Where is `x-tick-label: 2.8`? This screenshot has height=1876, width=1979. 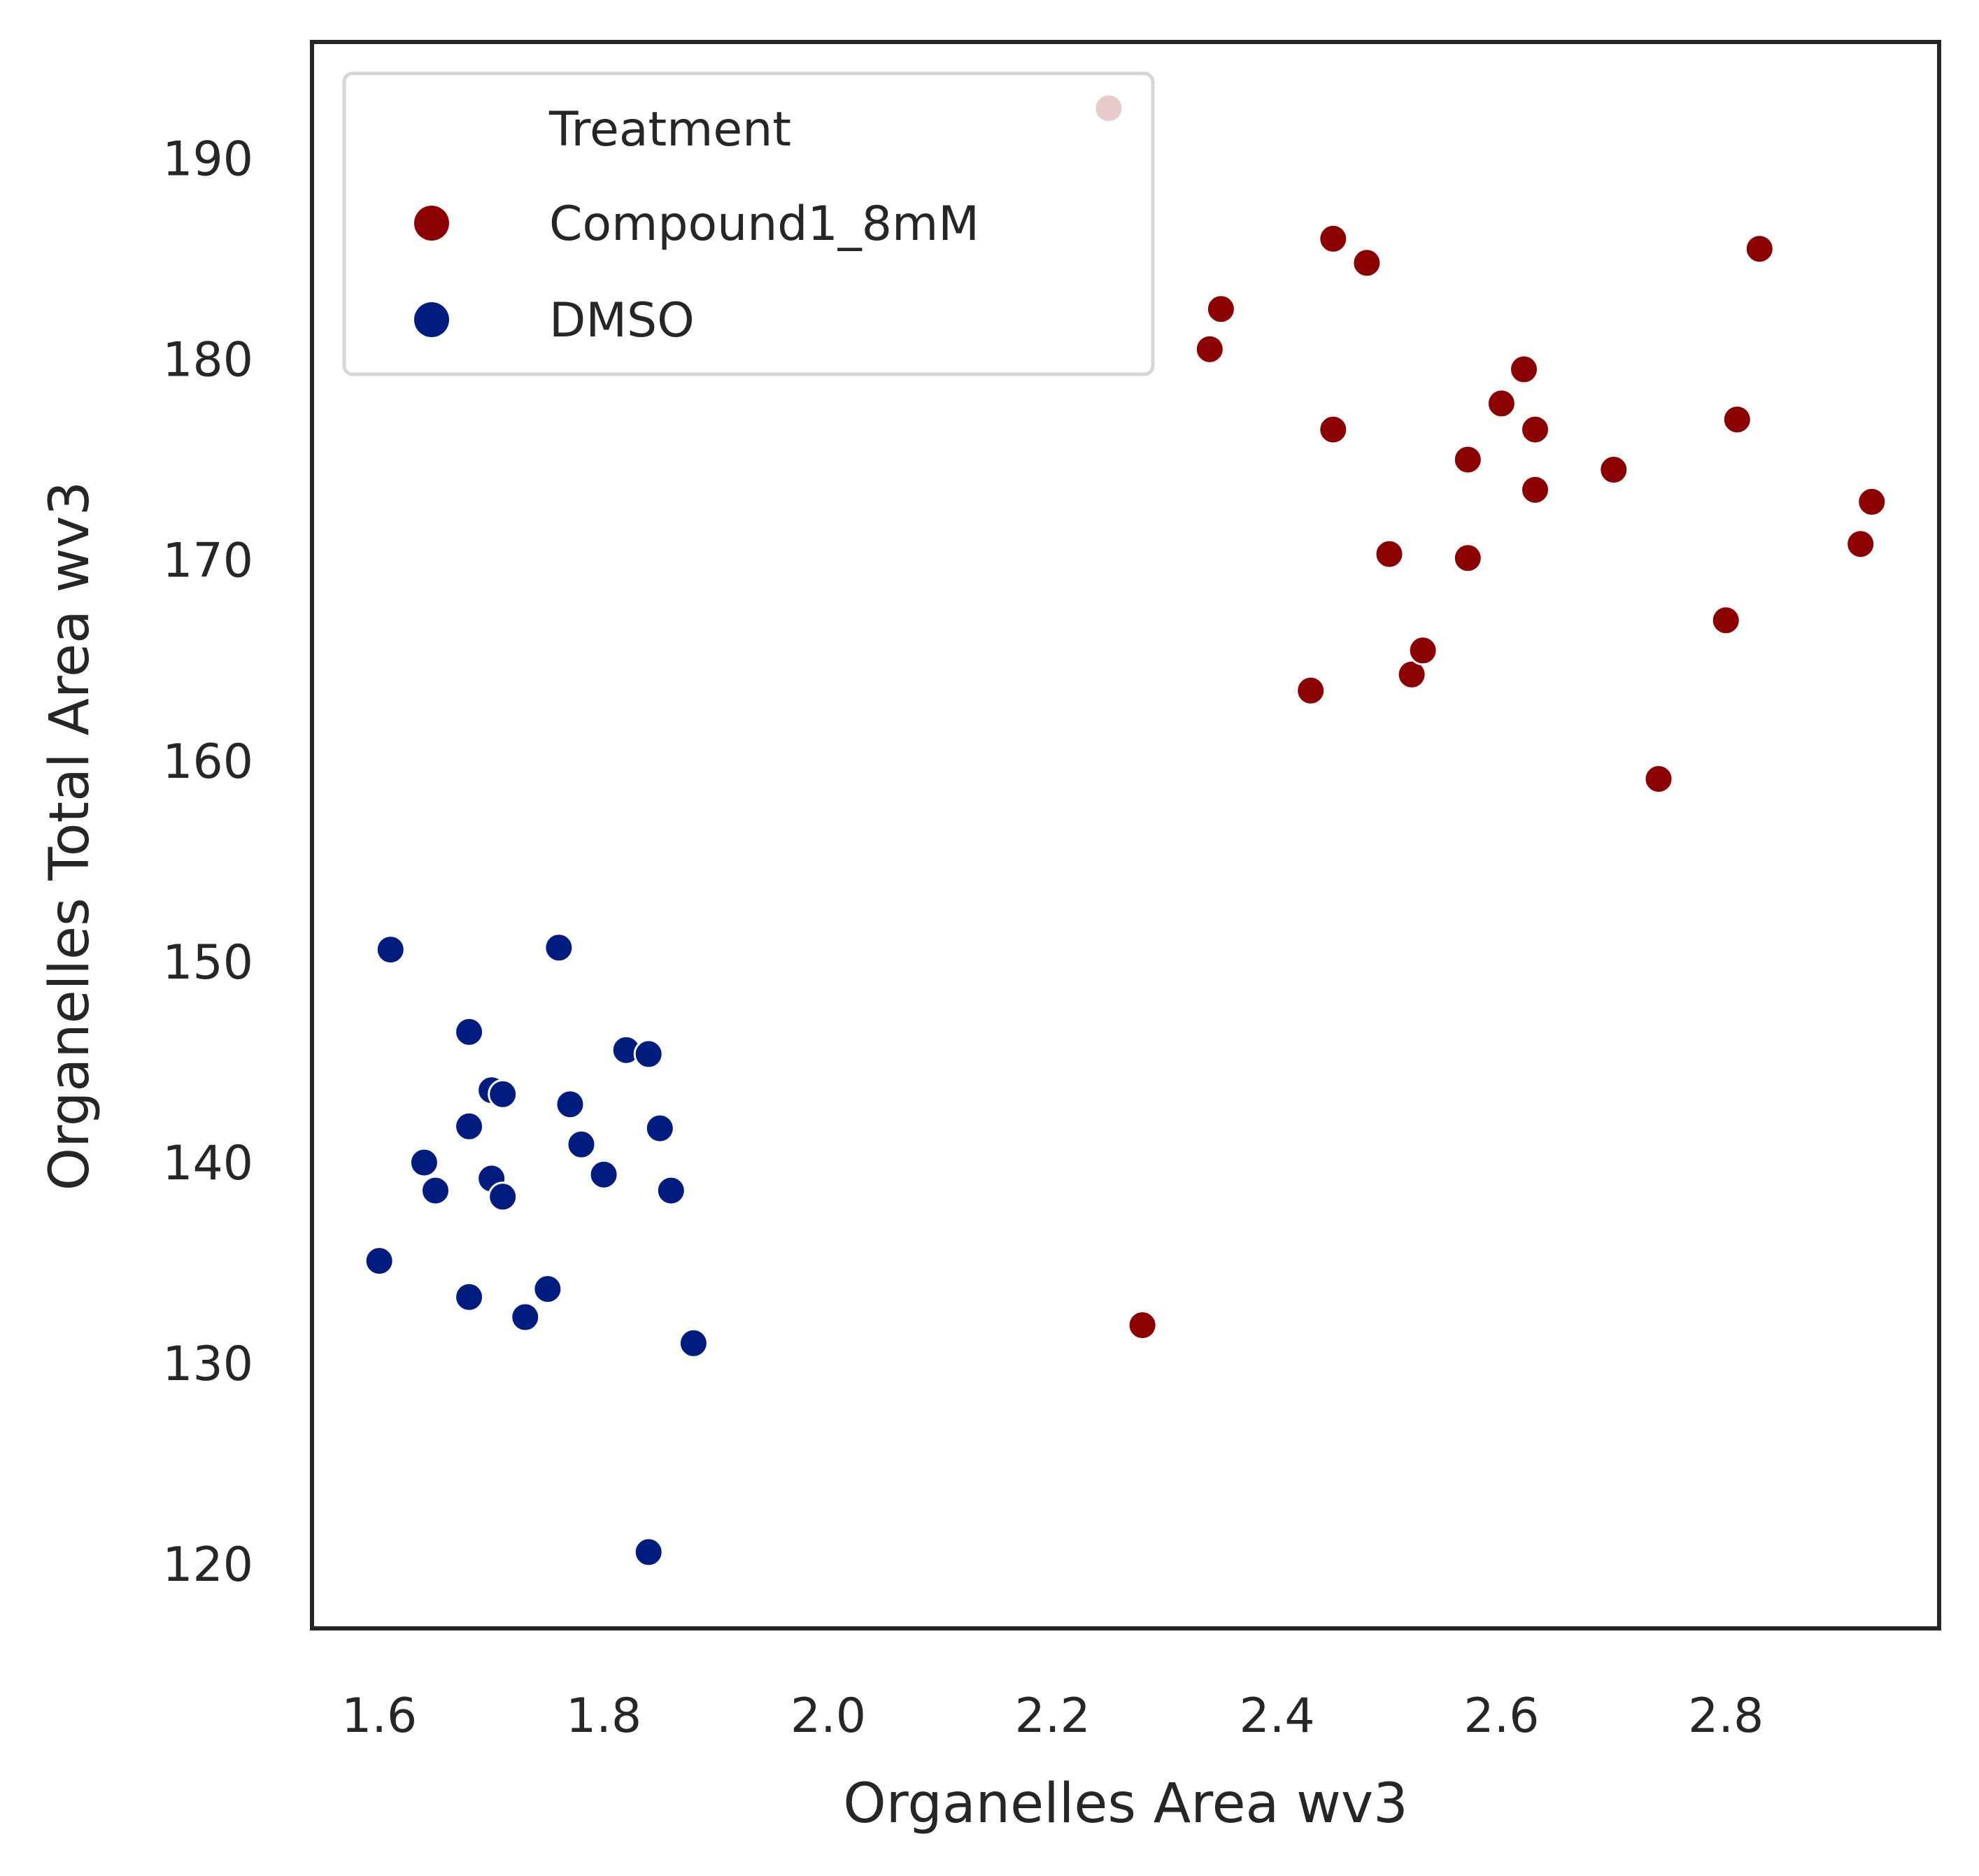 x-tick-label: 2.8 is located at coordinates (1726, 1716).